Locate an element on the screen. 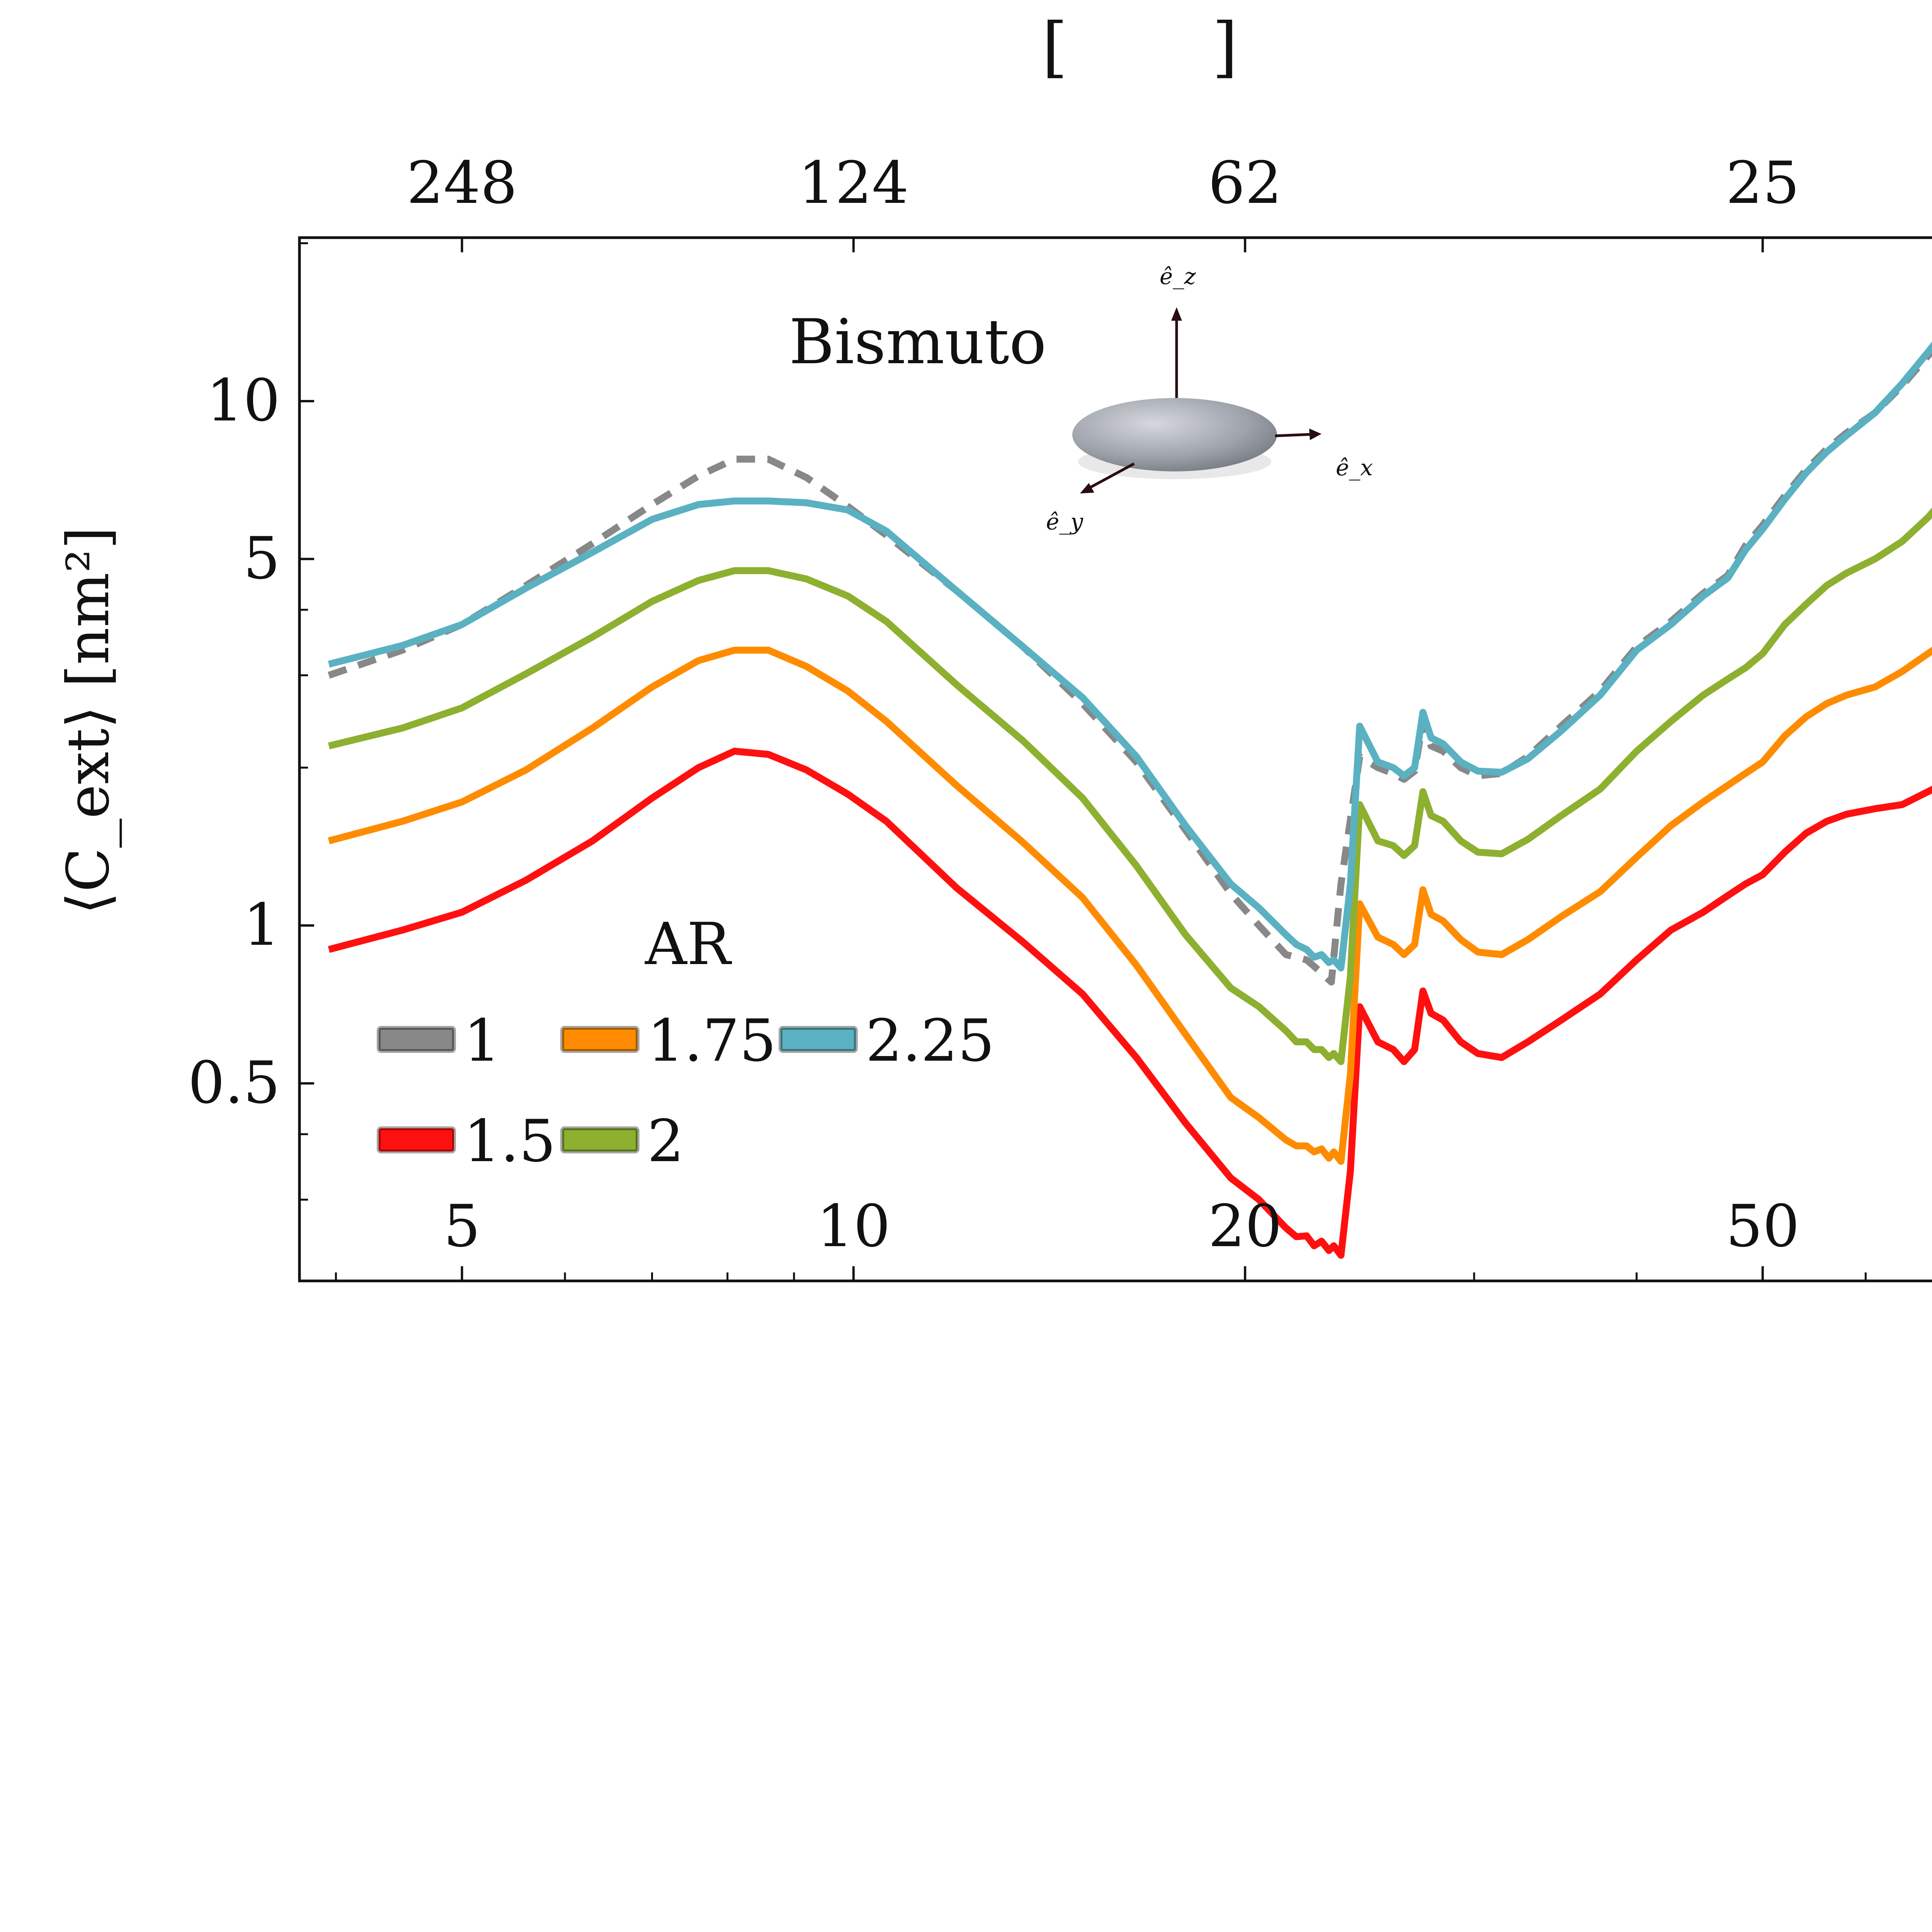 The height and width of the screenshot is (1932, 1932). y-tick-label: 5 is located at coordinates (261, 558).